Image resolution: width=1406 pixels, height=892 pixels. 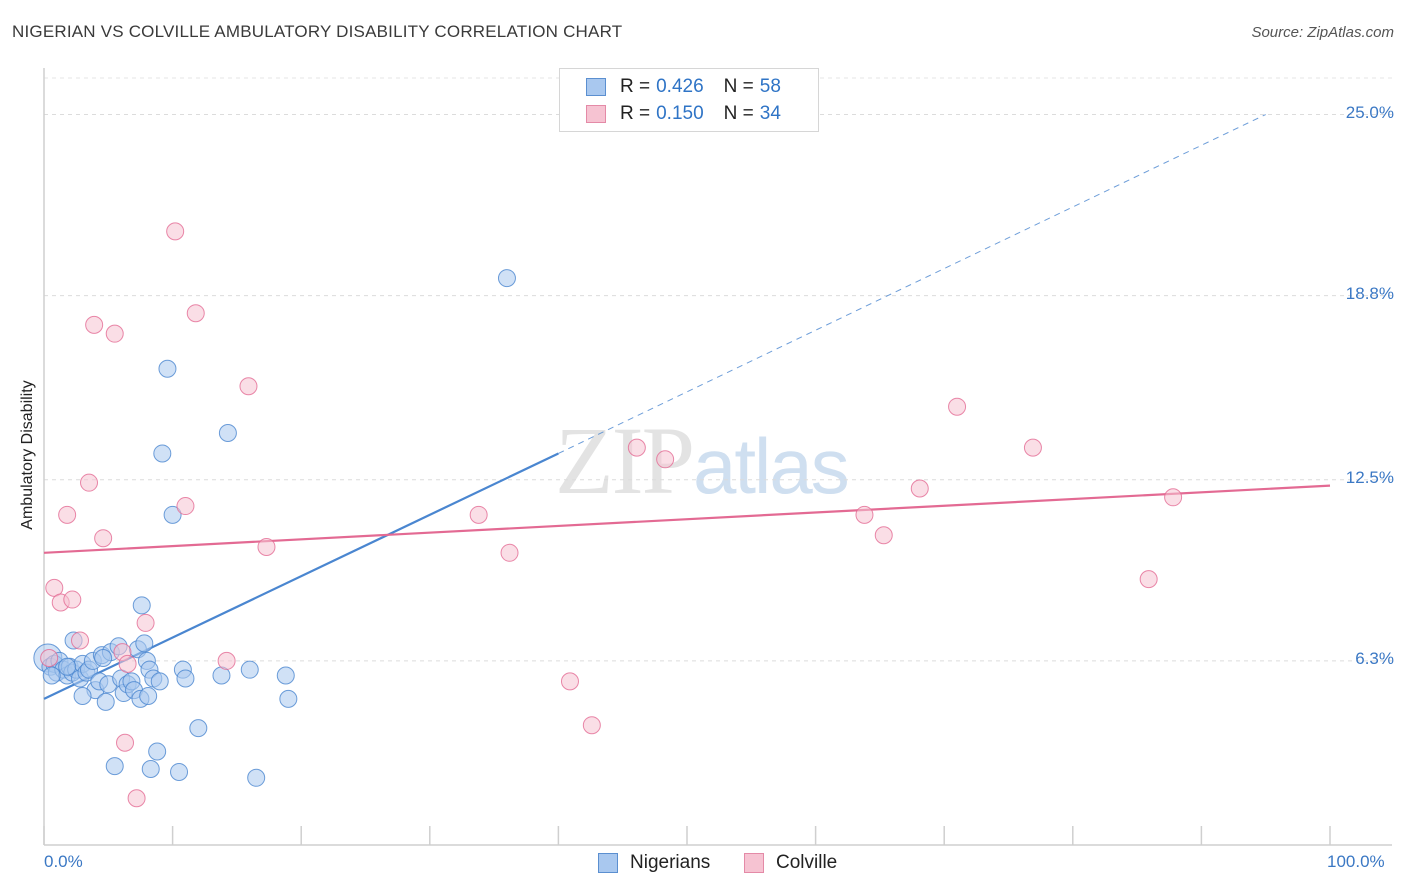 I want to click on x-tick-label-min: 0.0%, so click(x=63, y=861).